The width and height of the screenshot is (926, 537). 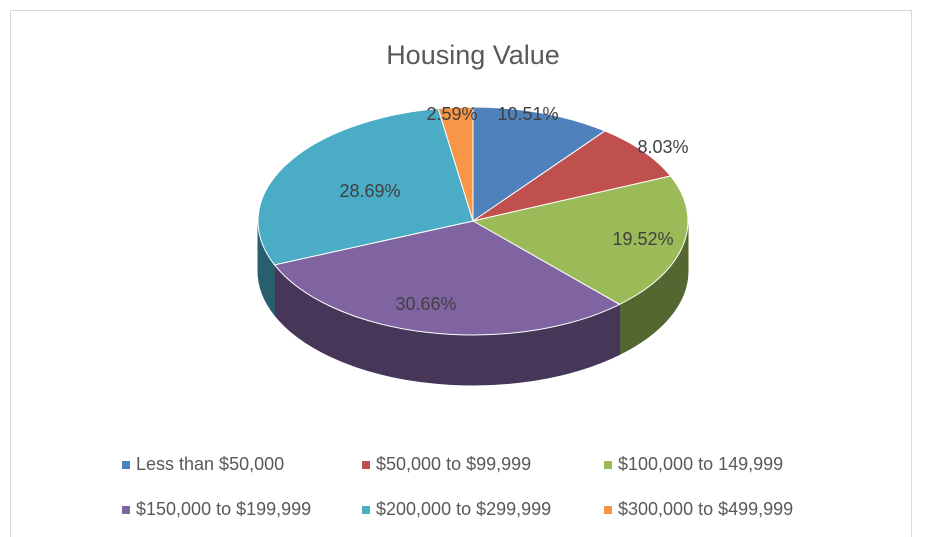 I want to click on data-label: 10.51%, so click(x=527, y=114).